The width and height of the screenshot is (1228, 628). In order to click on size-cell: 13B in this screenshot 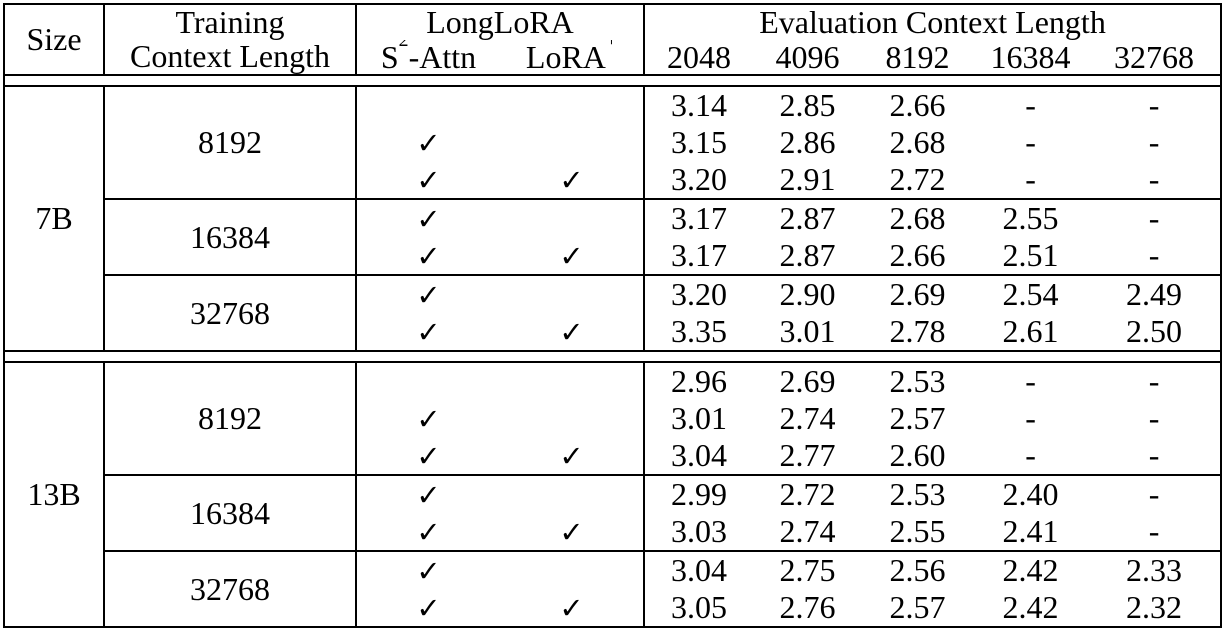, I will do `click(54, 495)`.